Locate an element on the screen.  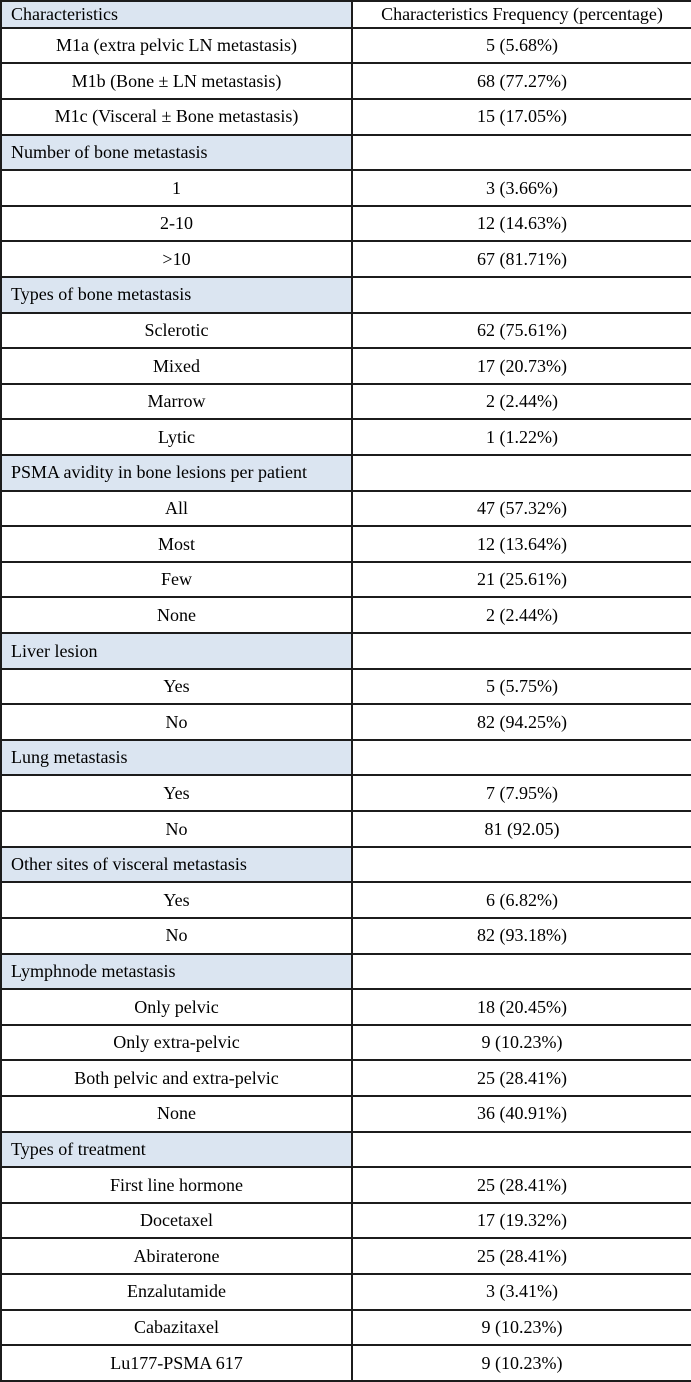
row-label: Enzalutamide is located at coordinates (176, 1292).